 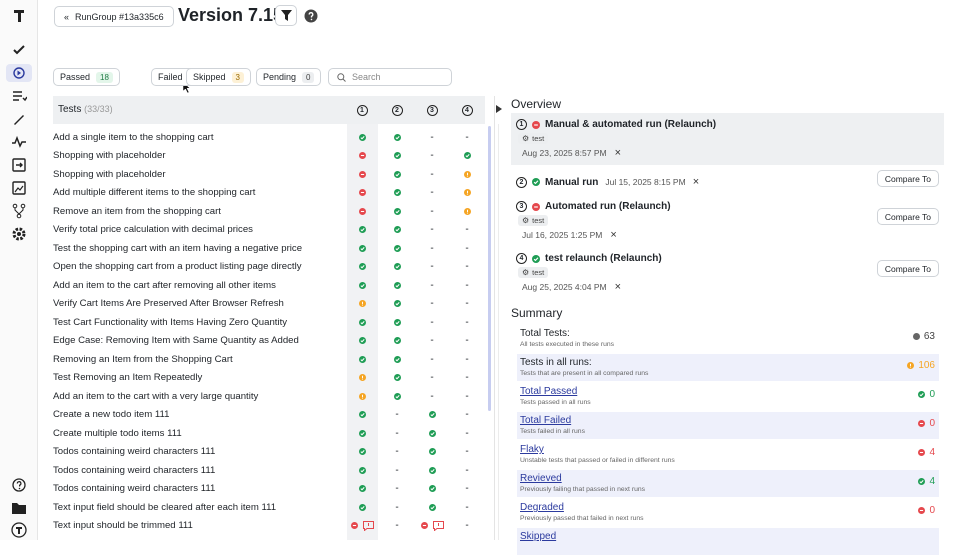 What do you see at coordinates (932, 481) in the screenshot?
I see `summary-count-value: 4` at bounding box center [932, 481].